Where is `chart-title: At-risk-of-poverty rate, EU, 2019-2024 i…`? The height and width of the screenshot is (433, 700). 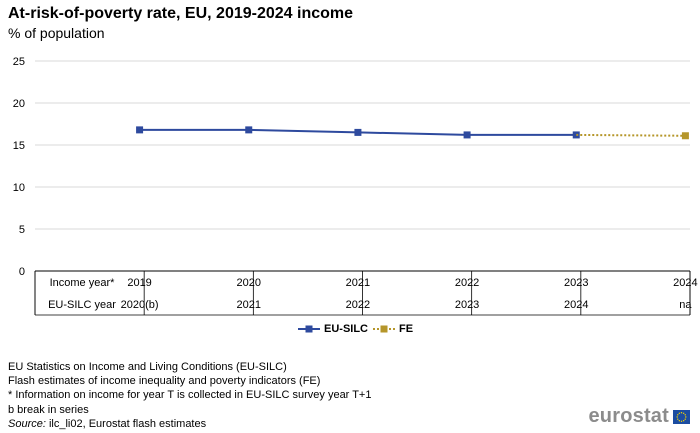
chart-title: At-risk-of-poverty rate, EU, 2019-2024 i… is located at coordinates (181, 13).